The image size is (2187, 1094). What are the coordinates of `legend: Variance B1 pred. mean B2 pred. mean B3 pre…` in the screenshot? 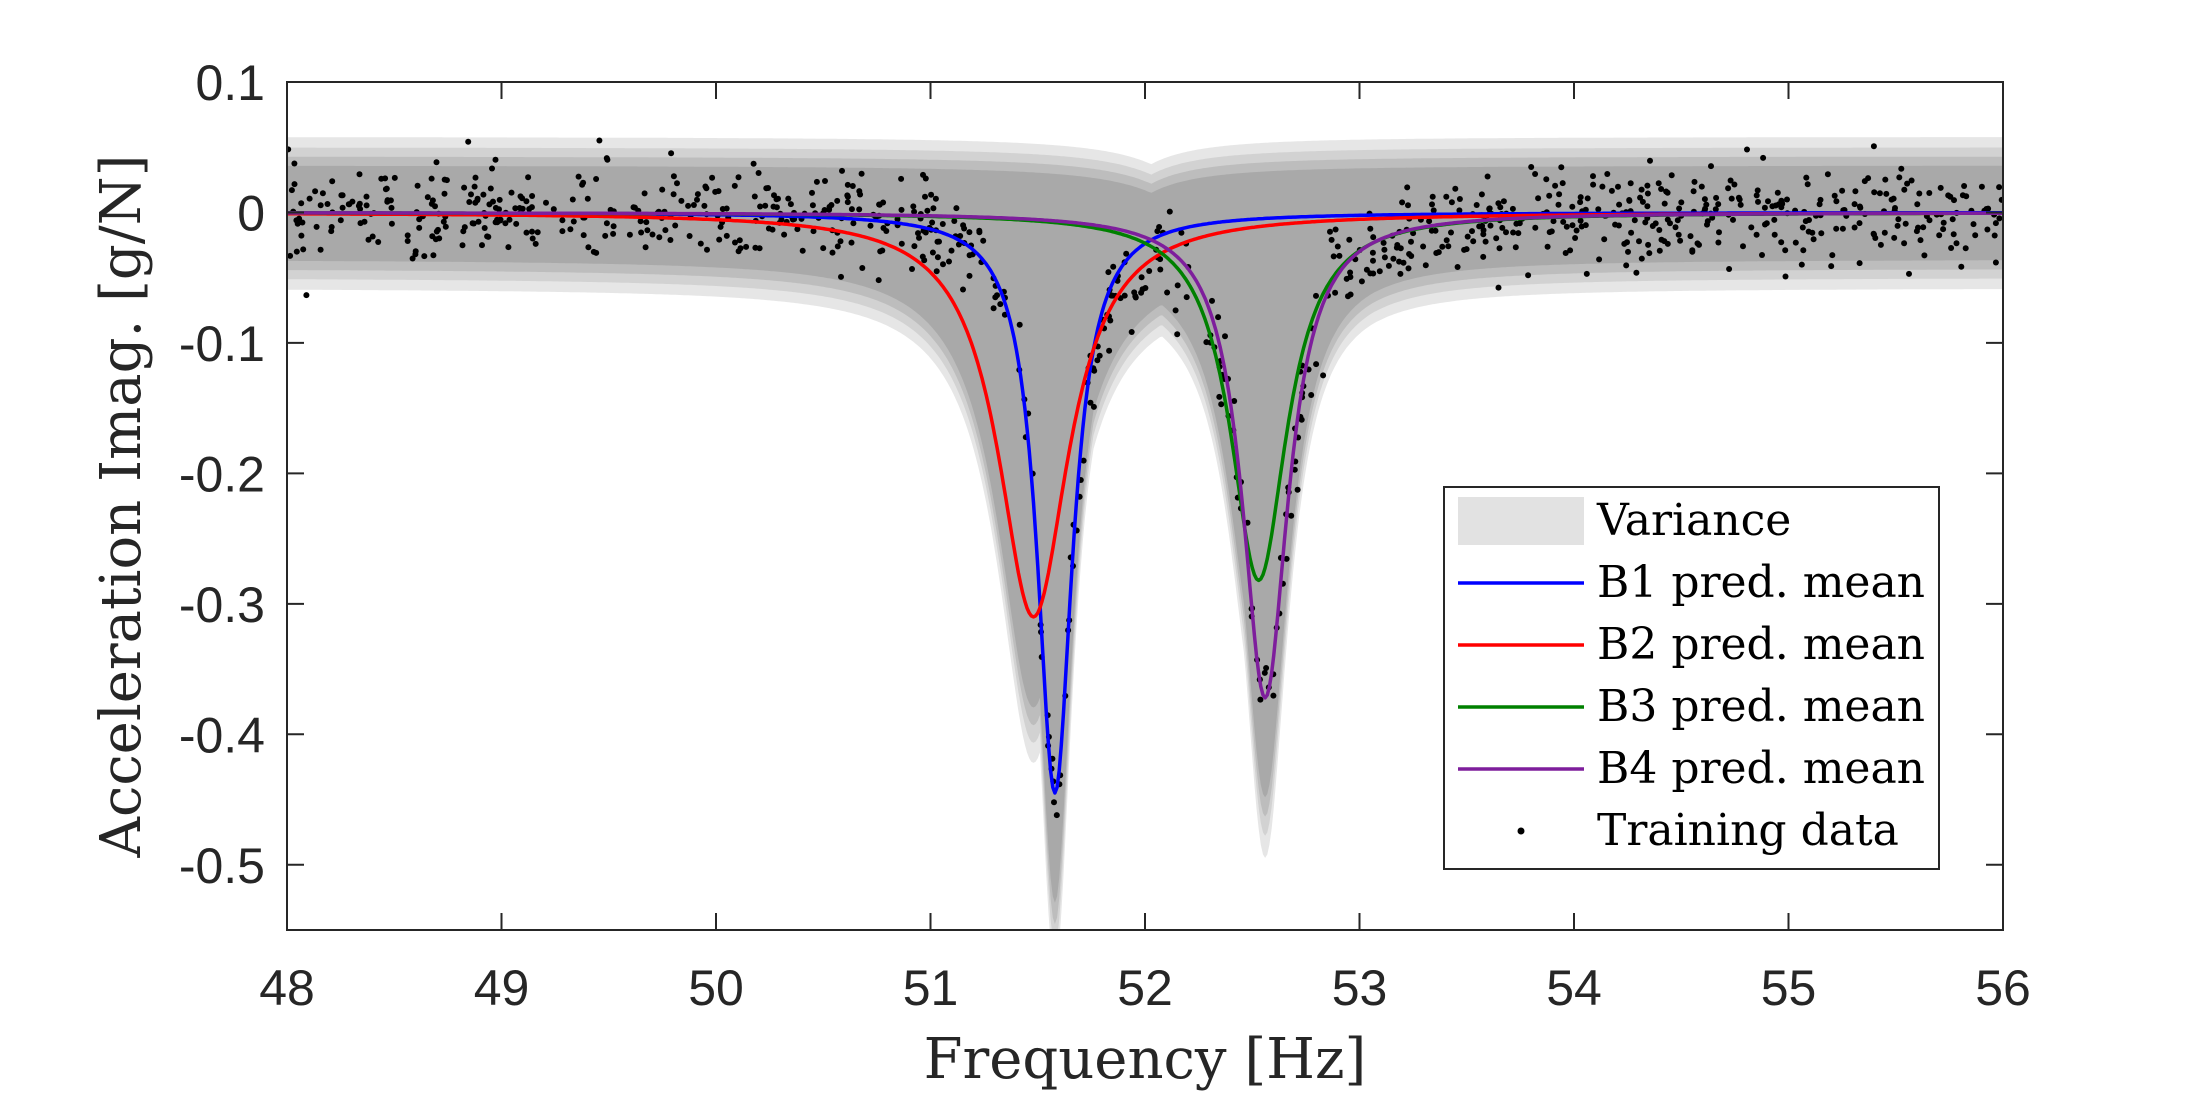 It's located at (1691, 678).